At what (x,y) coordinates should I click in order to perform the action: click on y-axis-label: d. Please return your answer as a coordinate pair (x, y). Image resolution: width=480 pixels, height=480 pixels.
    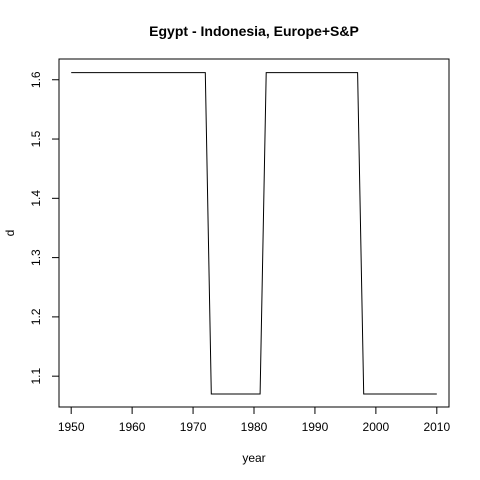
    Looking at the image, I should click on (10, 233).